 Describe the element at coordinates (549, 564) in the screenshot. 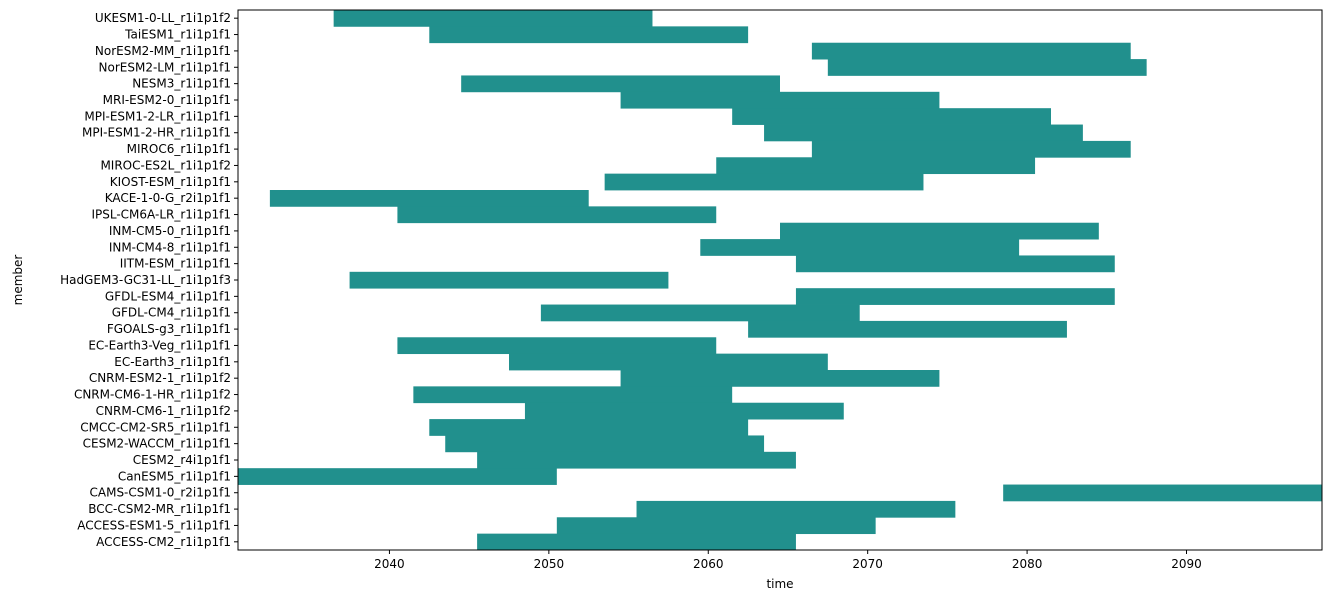

I see `x-tick-label: 2050` at that location.